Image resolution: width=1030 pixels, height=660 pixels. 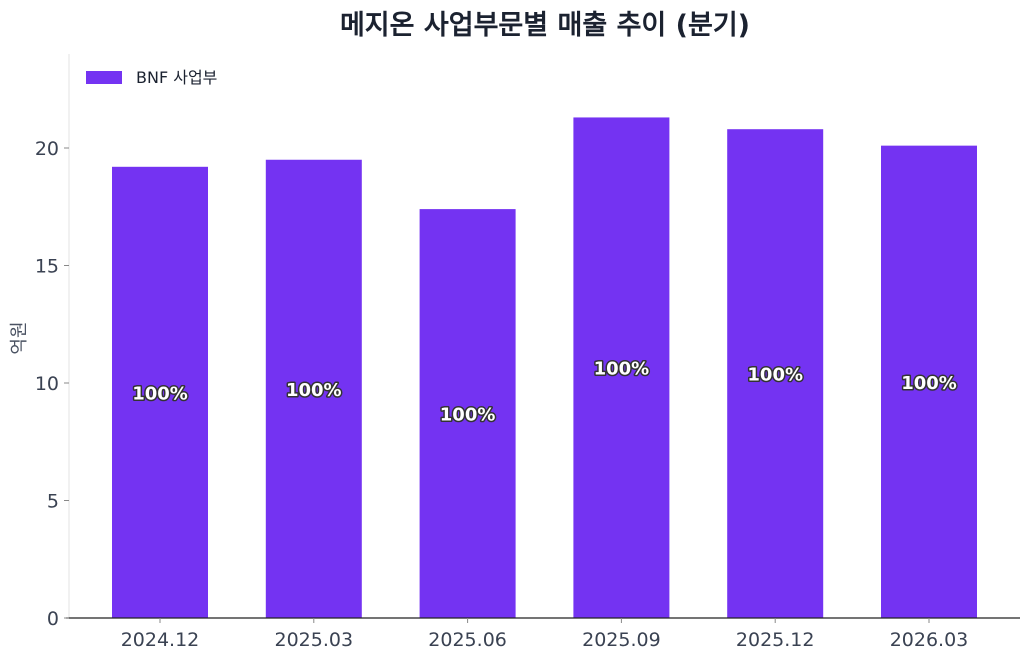 I want to click on chart-title: 메지온 사업부문별 매출 추이 (분기), so click(x=545, y=25).